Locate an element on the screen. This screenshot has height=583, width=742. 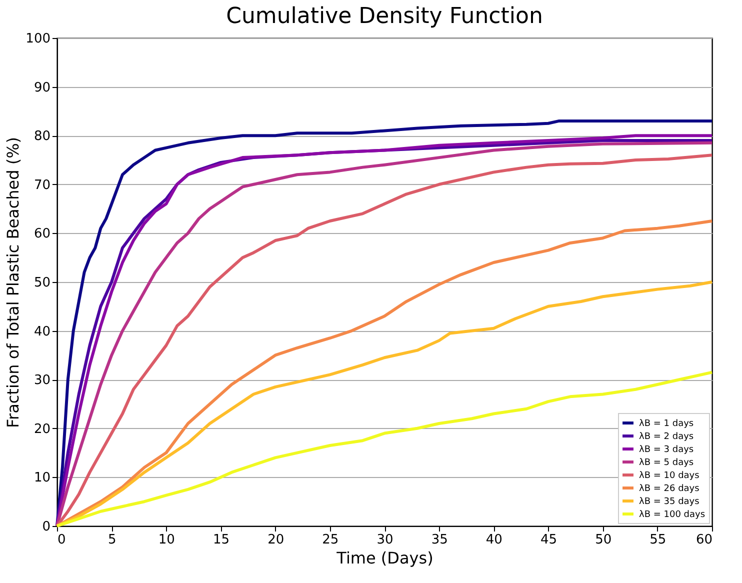
legend-label: λB = 35 days is located at coordinates (669, 502).